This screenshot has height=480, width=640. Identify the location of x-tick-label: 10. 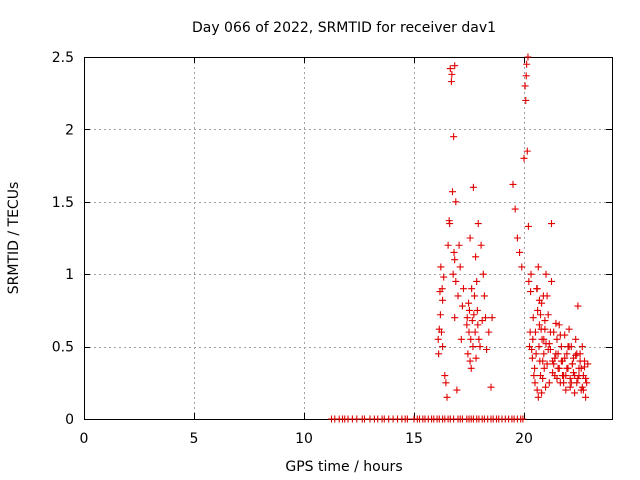
(304, 439).